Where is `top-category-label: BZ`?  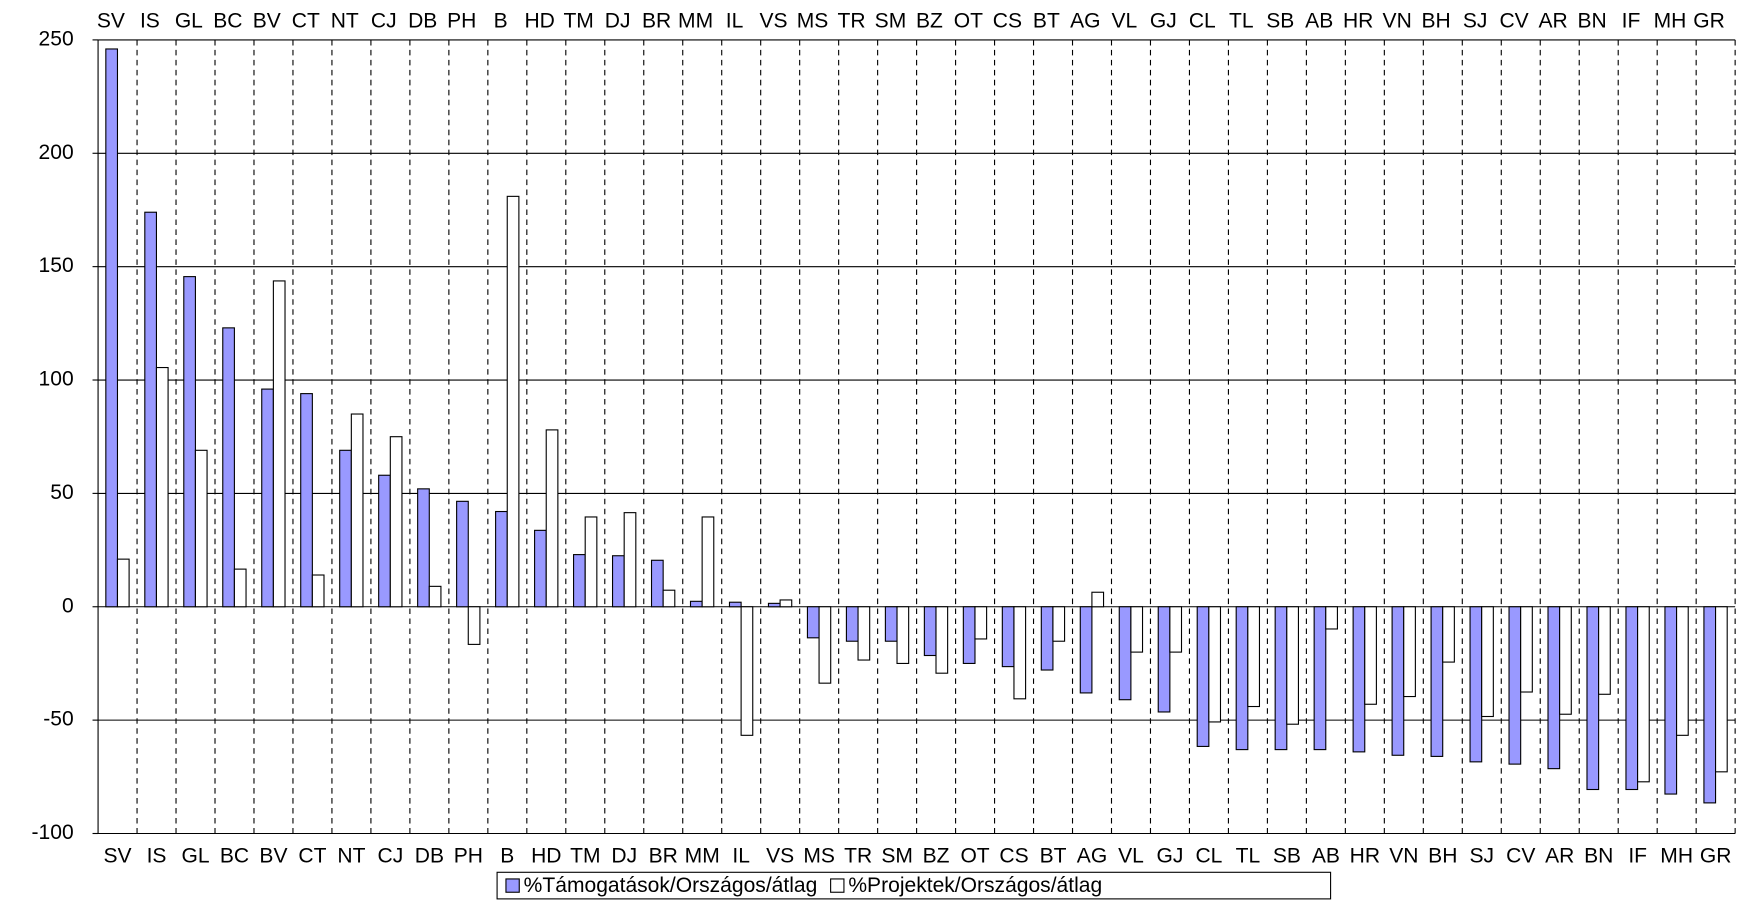
top-category-label: BZ is located at coordinates (929, 21).